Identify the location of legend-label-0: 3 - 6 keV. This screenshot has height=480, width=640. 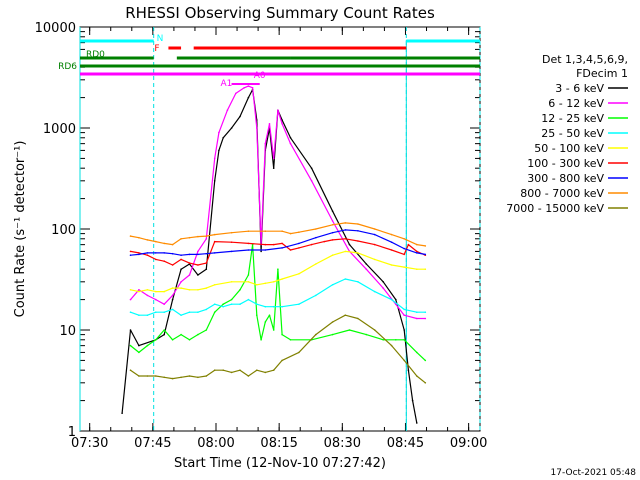
(579, 88).